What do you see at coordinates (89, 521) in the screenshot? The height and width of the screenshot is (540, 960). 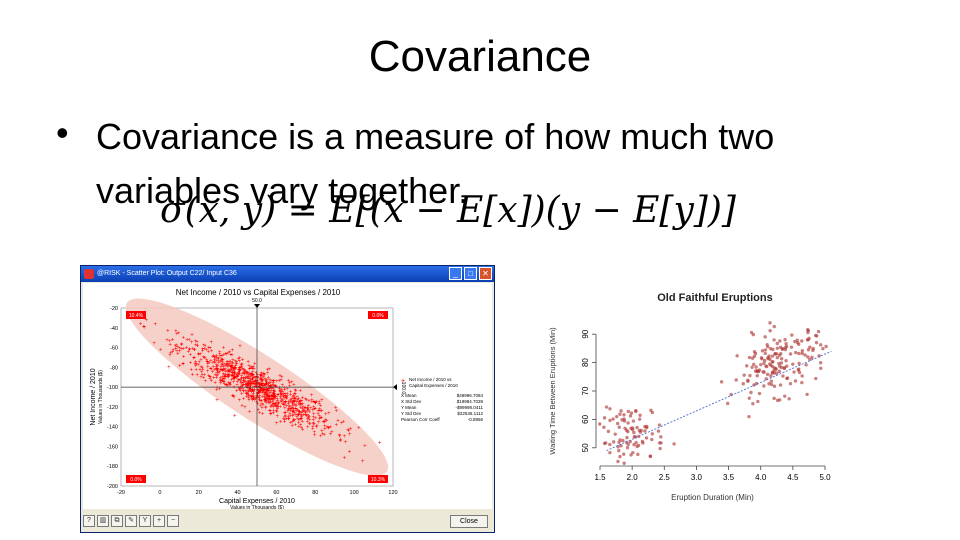 I see `help-icon: ?` at bounding box center [89, 521].